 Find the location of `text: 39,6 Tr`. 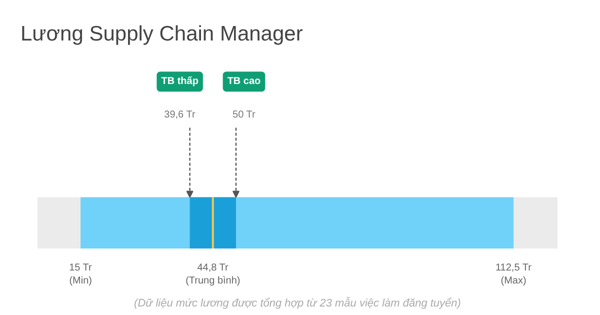

text: 39,6 Tr is located at coordinates (180, 114).